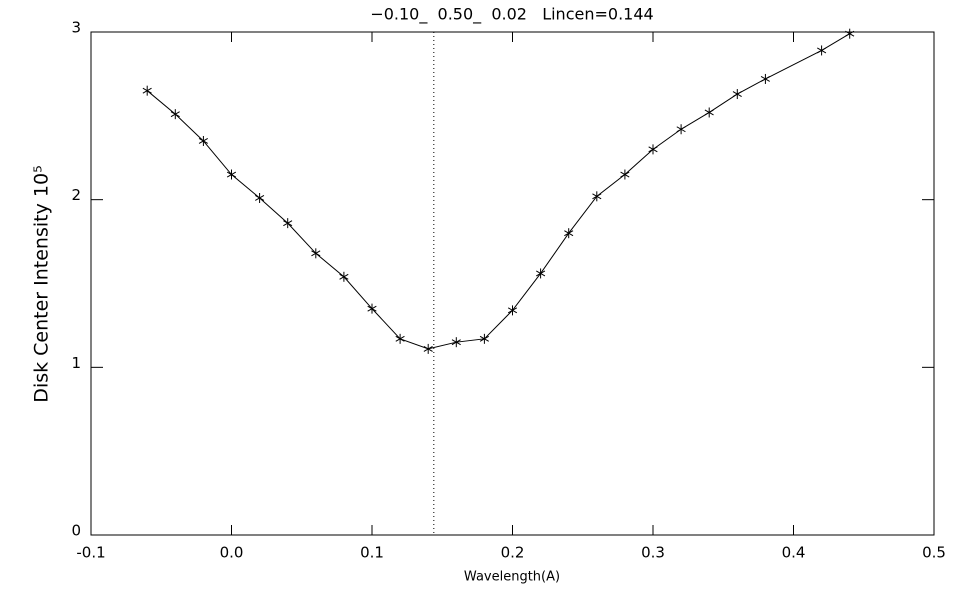 The width and height of the screenshot is (960, 600). I want to click on y-axis-label: Disk Center Intensity 10⁵, so click(42, 283).